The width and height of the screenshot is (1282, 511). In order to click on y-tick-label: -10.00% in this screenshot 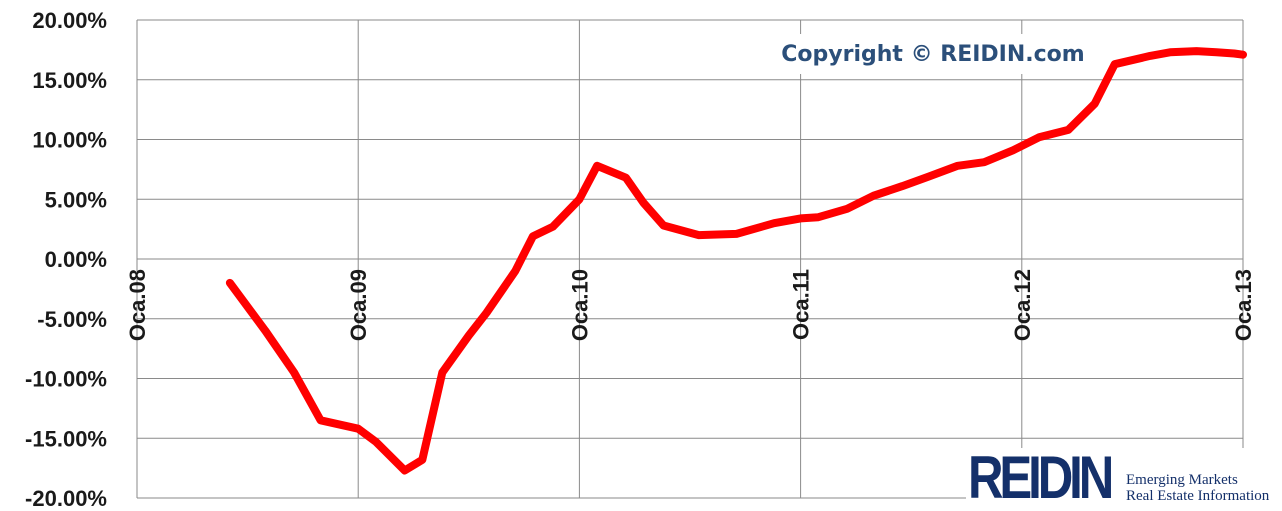, I will do `click(66, 379)`.